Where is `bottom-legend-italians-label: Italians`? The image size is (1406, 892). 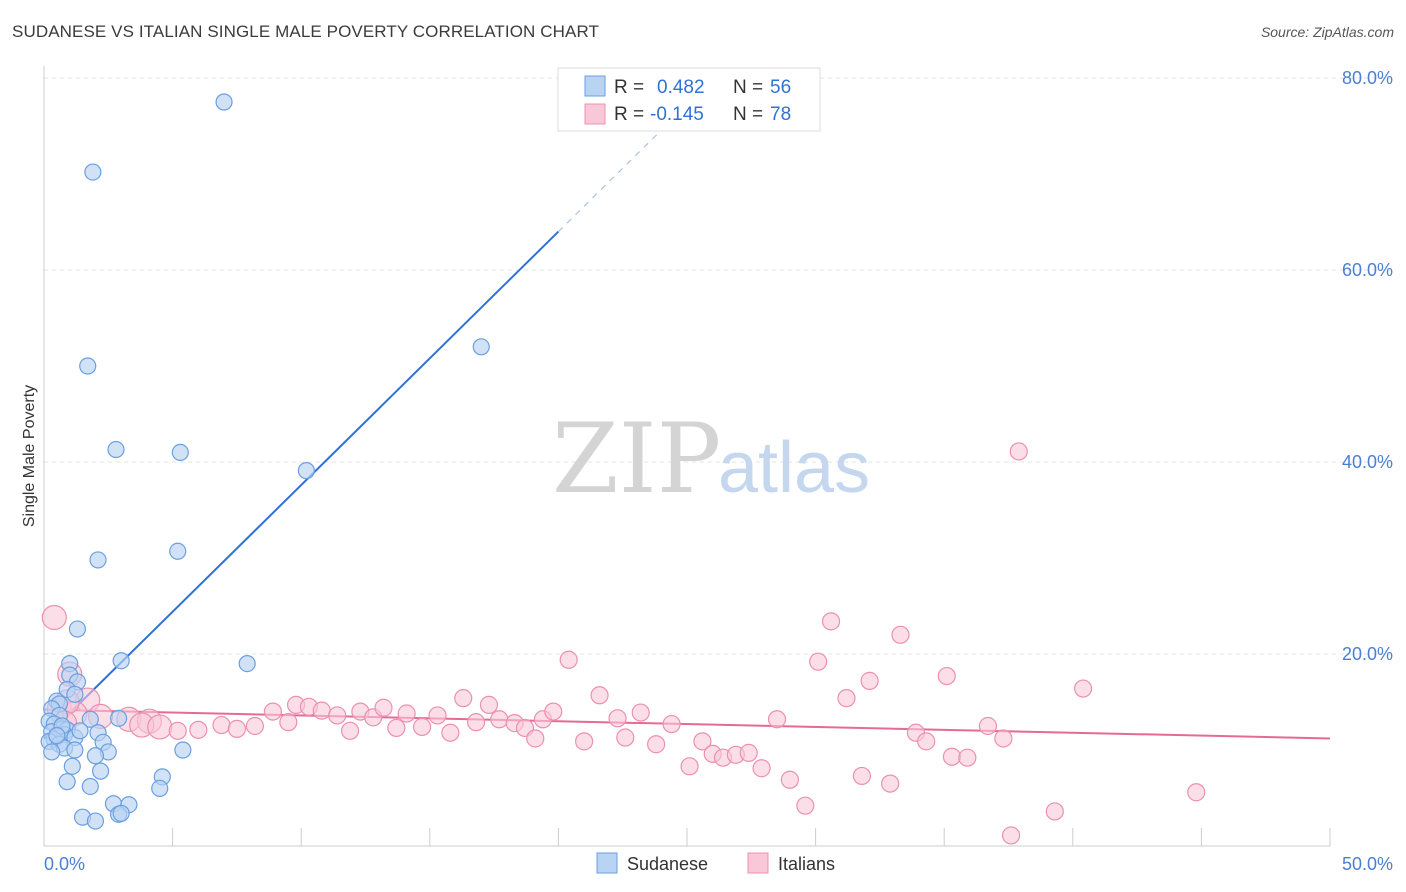 bottom-legend-italians-label: Italians is located at coordinates (806, 864).